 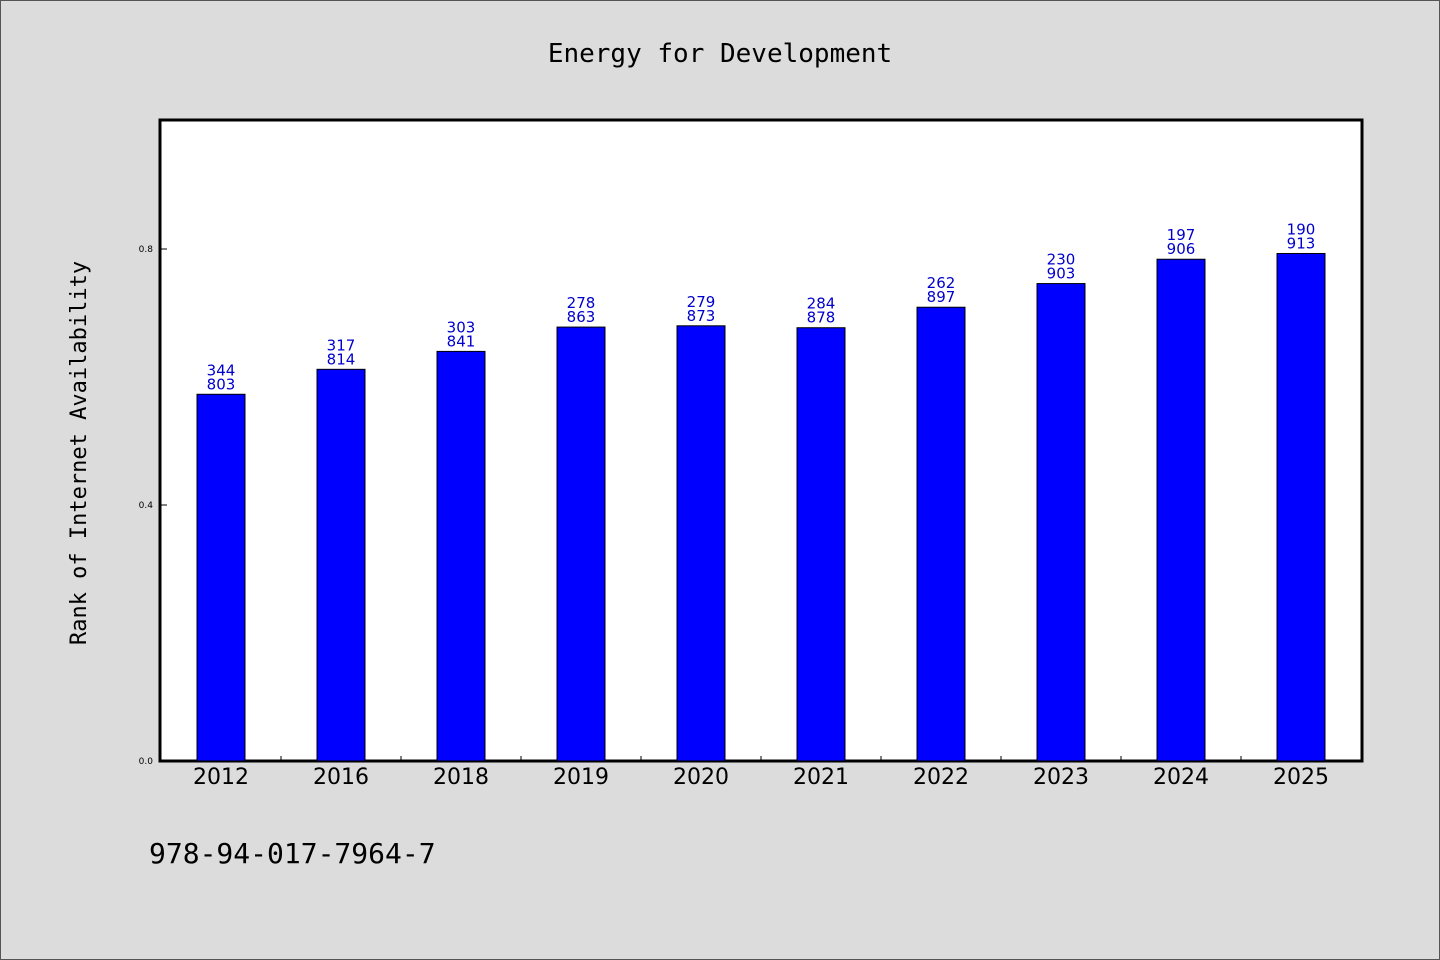 I want to click on bar-label-2022-2: 897, so click(x=941, y=297).